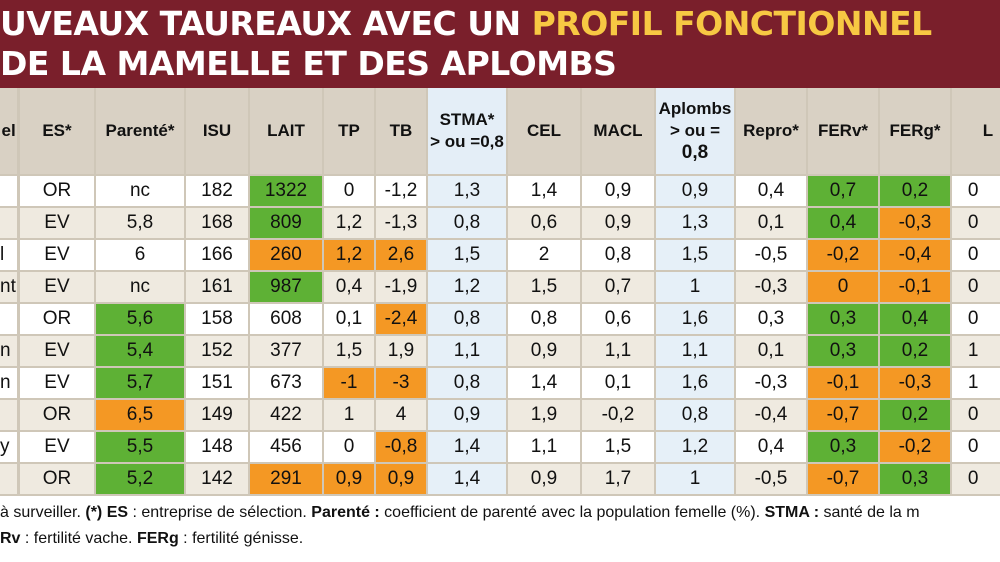 This screenshot has width=1000, height=562. What do you see at coordinates (695, 131) in the screenshot?
I see `column-header-text: > ou =` at bounding box center [695, 131].